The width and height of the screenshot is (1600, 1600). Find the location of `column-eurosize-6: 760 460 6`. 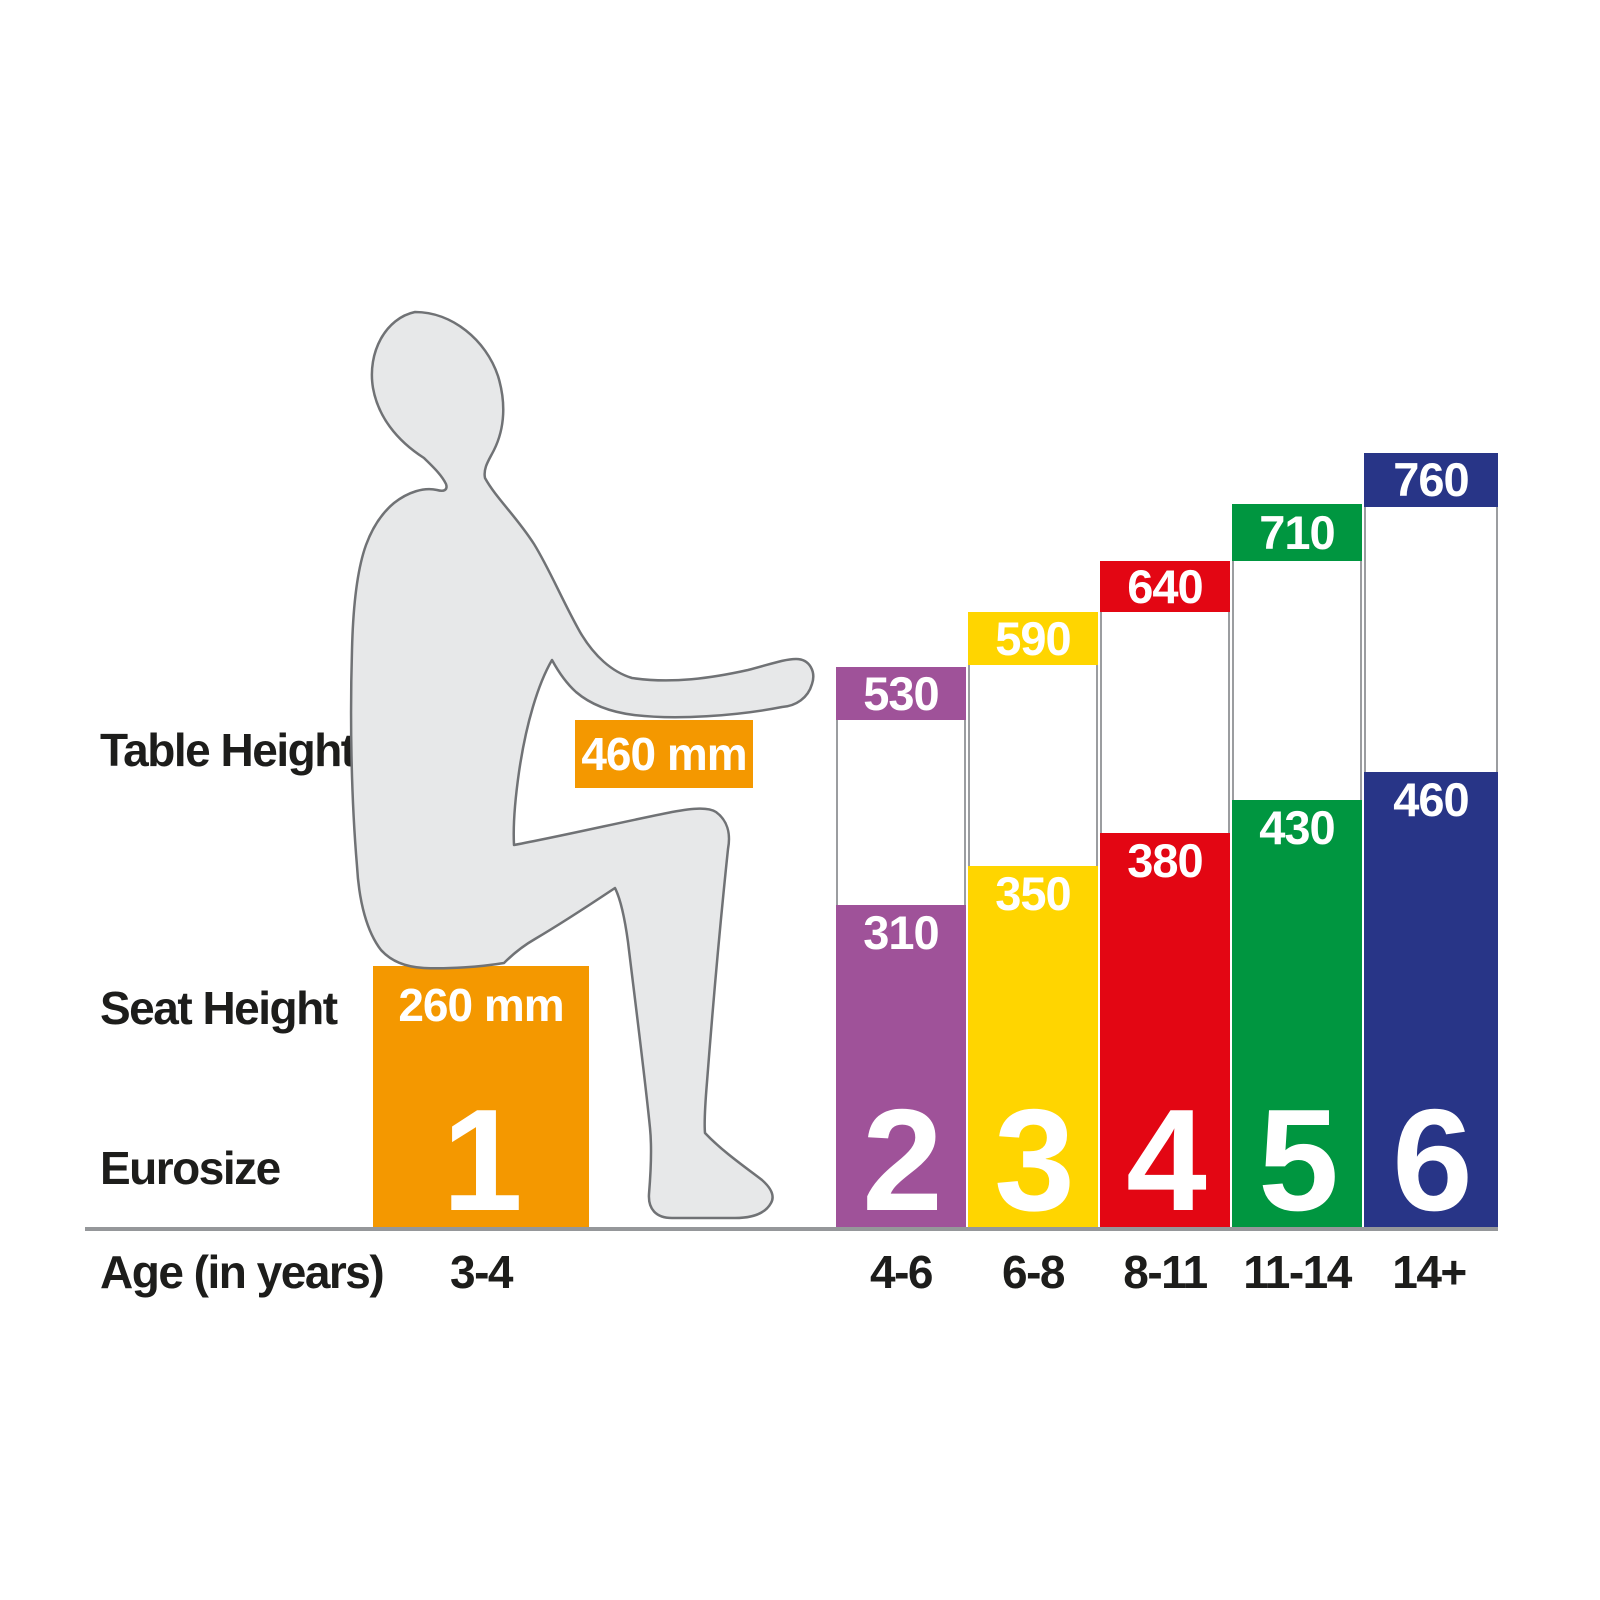

column-eurosize-6: 760 460 6 is located at coordinates (1431, 843).